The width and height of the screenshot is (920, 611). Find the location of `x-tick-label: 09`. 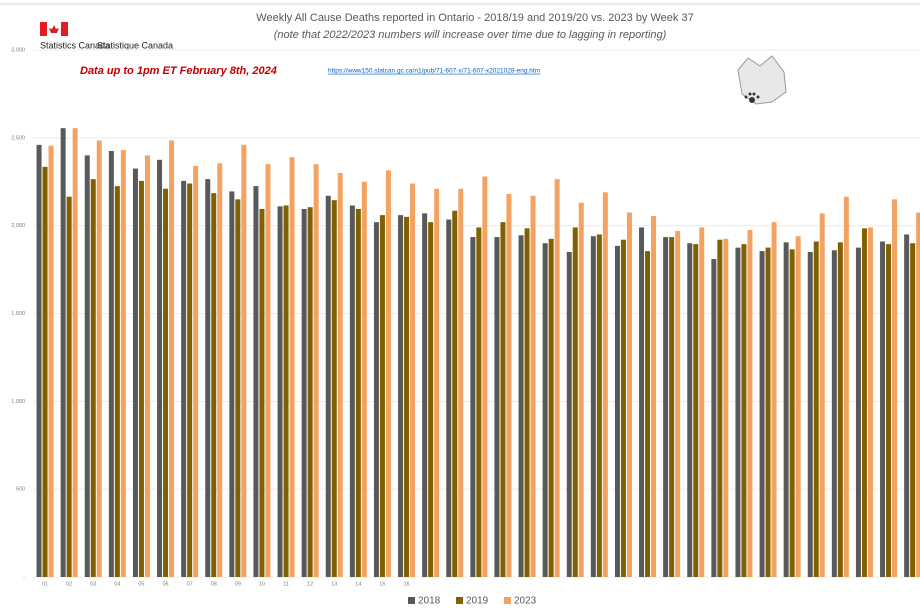

x-tick-label: 09 is located at coordinates (238, 584).